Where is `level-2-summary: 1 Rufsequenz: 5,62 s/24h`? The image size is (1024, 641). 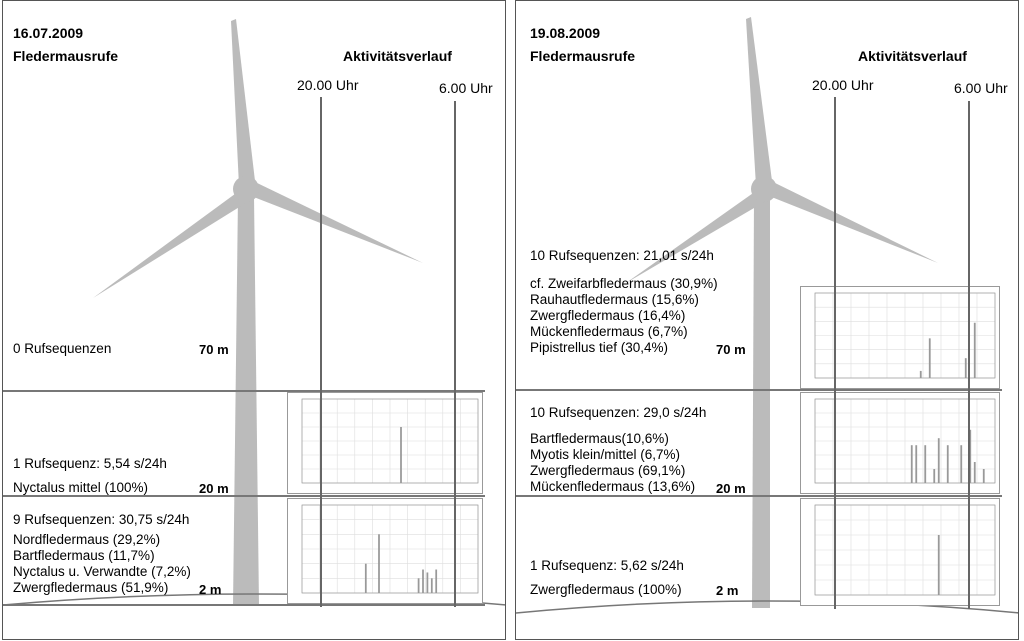 level-2-summary: 1 Rufsequenz: 5,62 s/24h is located at coordinates (607, 565).